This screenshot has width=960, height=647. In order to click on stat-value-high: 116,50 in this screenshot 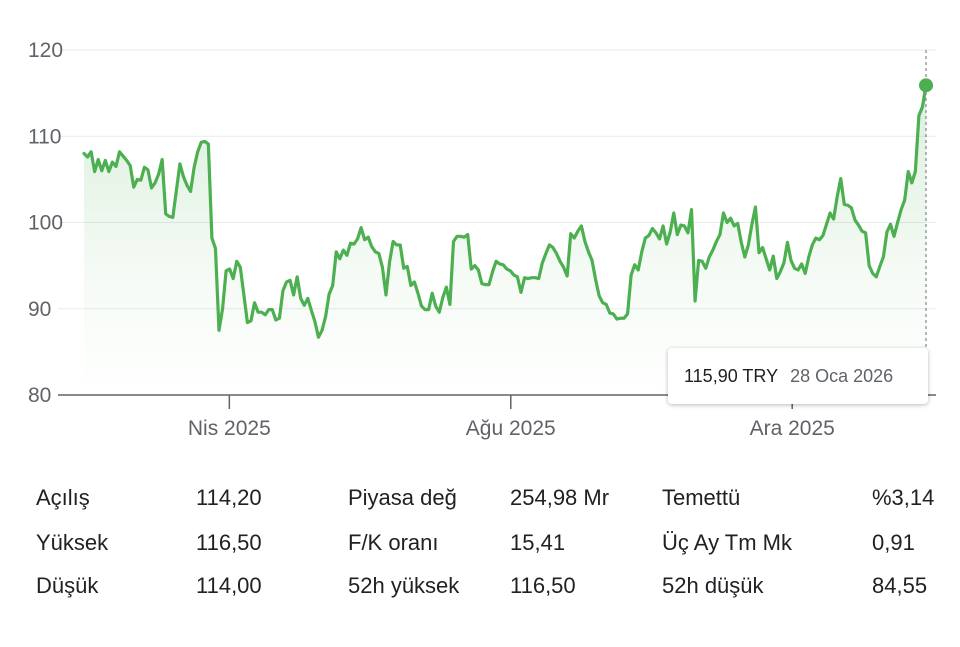, I will do `click(229, 542)`.